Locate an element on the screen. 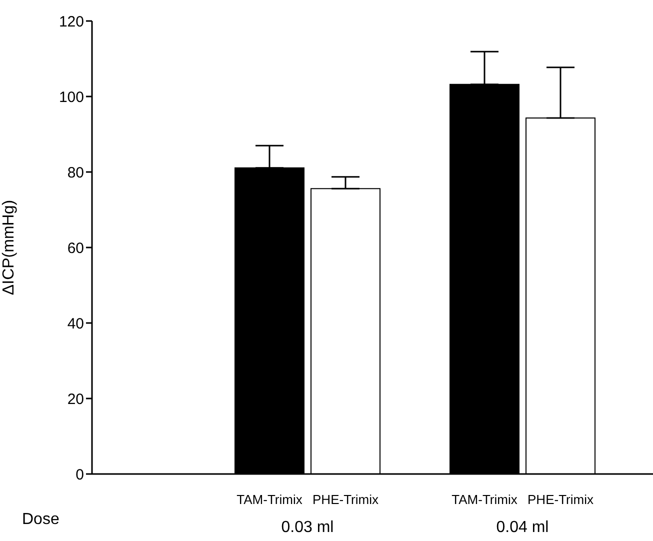 This screenshot has width=653, height=541. x-axis-title: Dose is located at coordinates (41, 519).